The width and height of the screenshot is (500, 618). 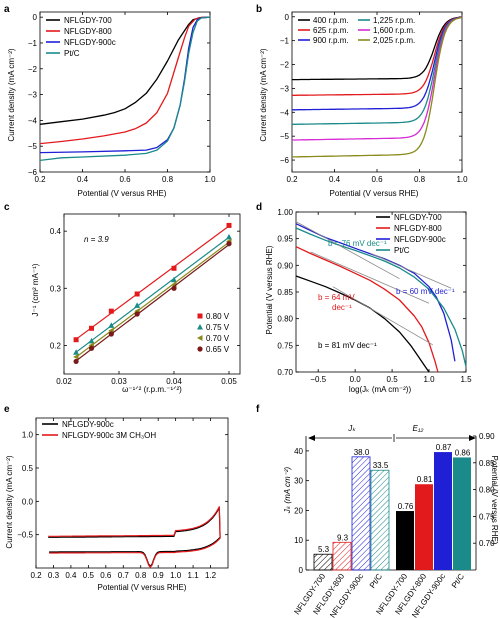 I want to click on tafel-slope-annotation: b = 76 mV dec⁻¹, so click(x=357, y=243).